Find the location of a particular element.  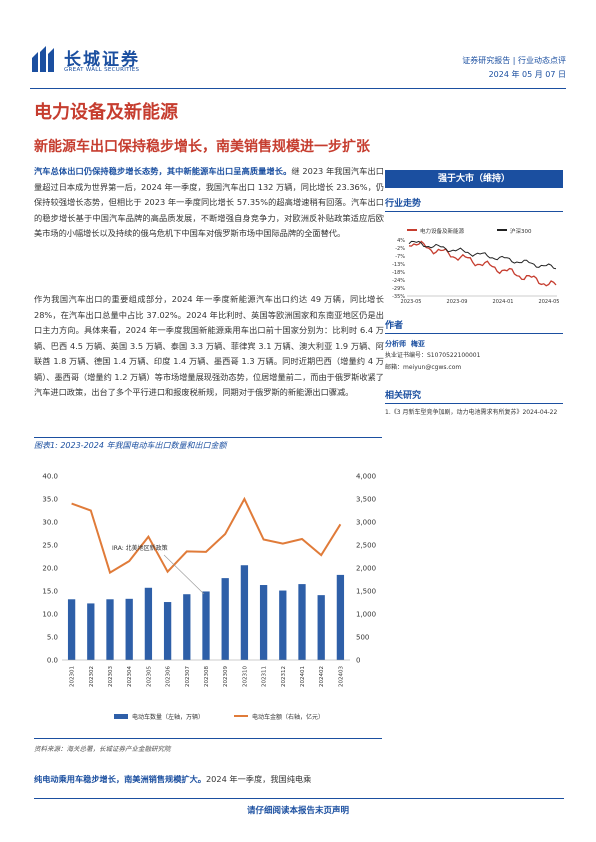

right-axis-tick: 3,500 is located at coordinates (366, 500).